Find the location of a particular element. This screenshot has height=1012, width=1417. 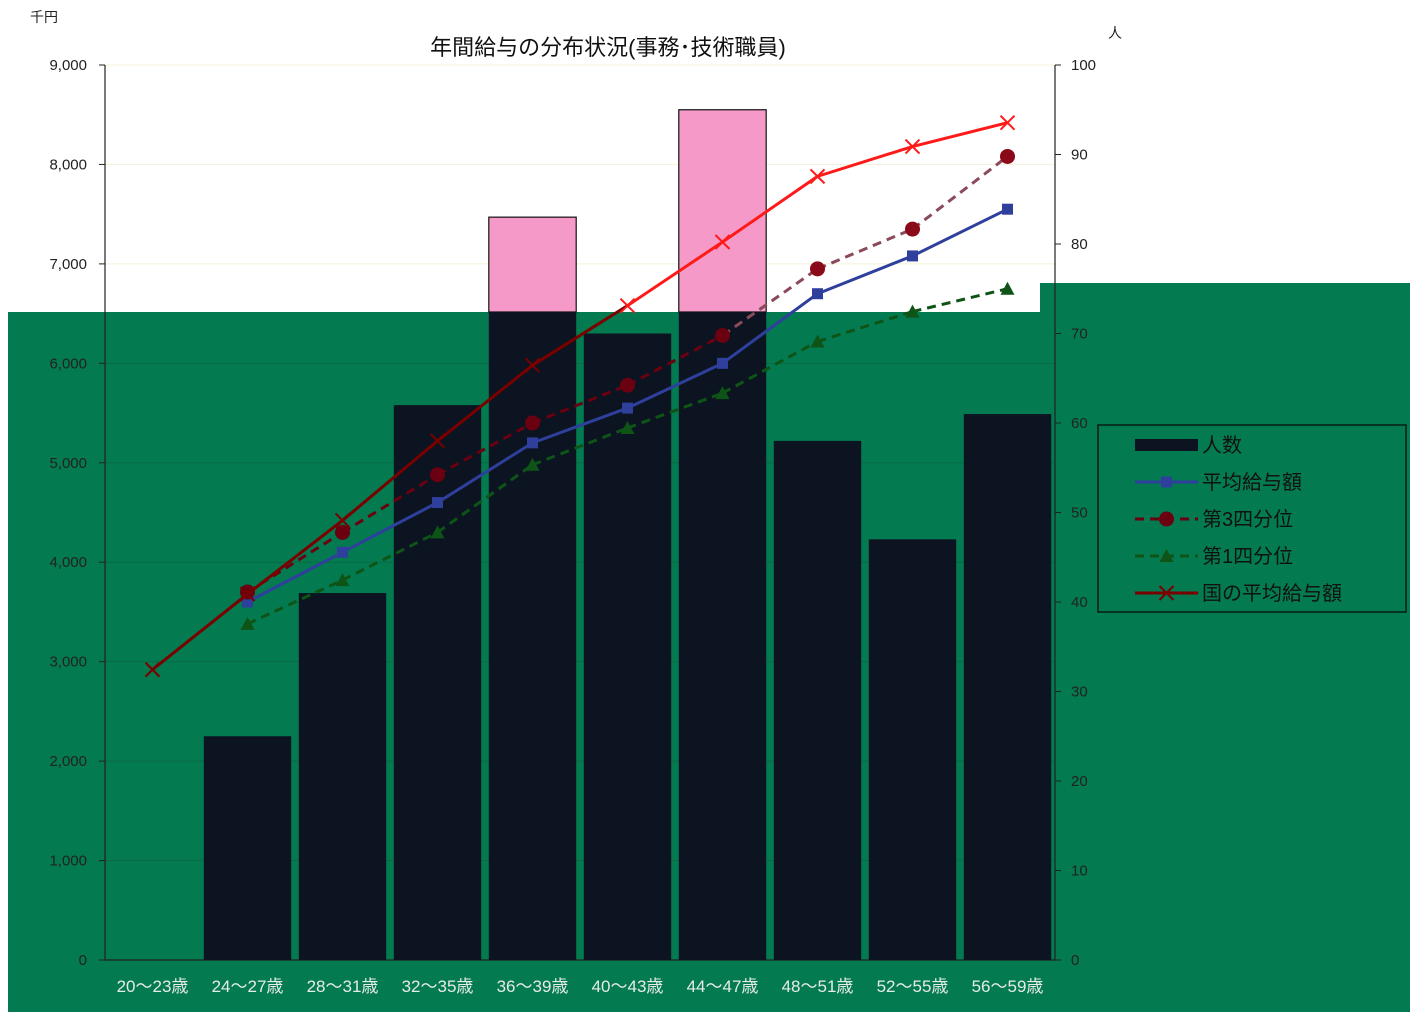

bar-upper is located at coordinates (722, 211).